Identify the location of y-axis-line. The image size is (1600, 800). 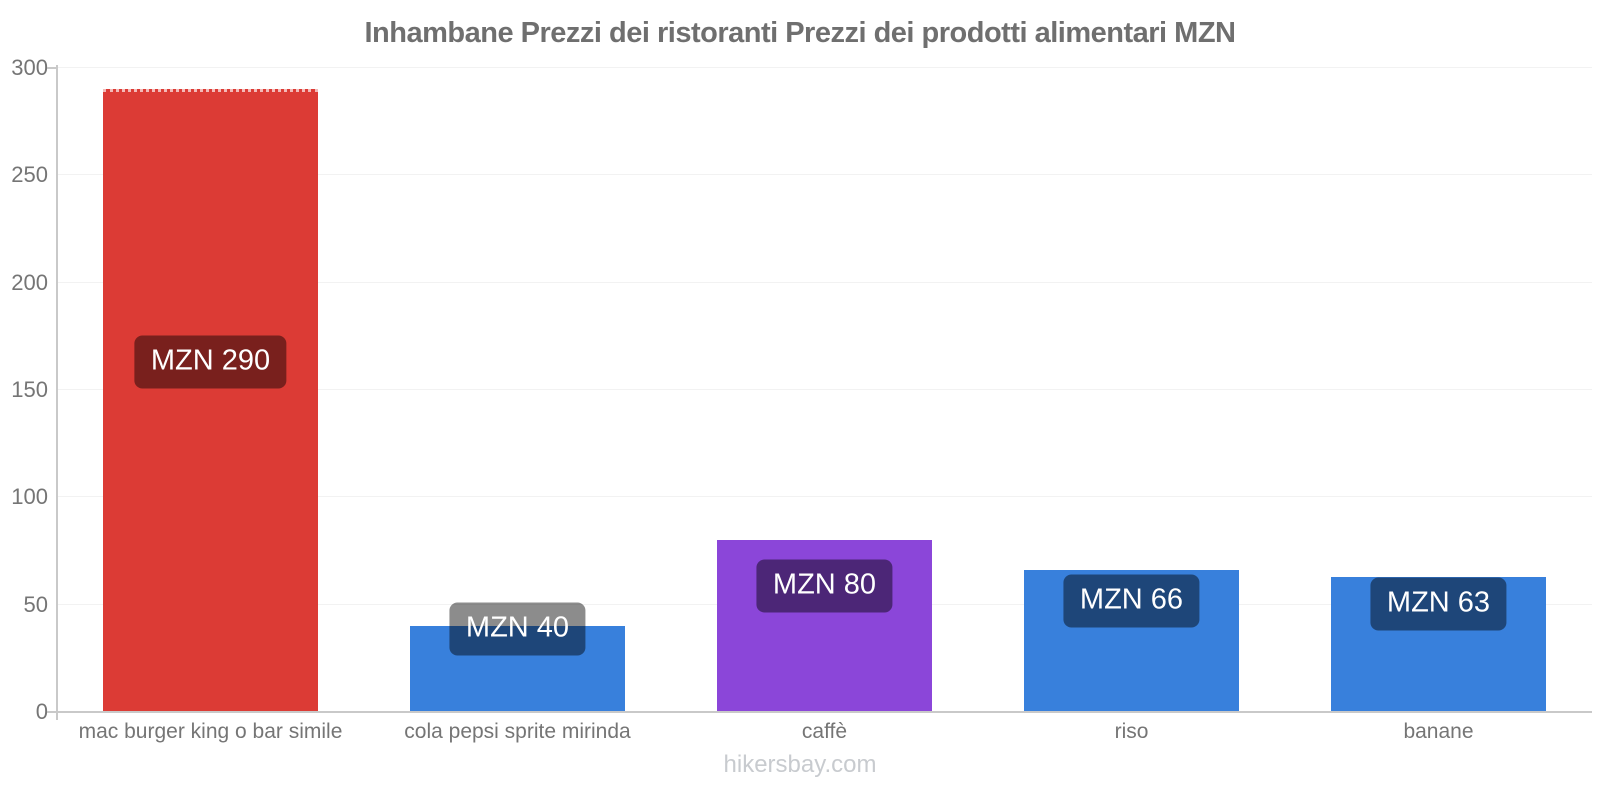
(57, 392).